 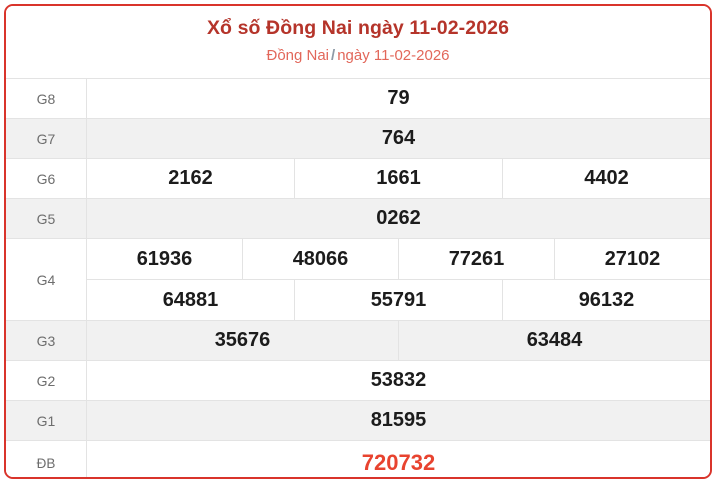 I want to click on table-row: G6 2162 1661 4402, so click(x=358, y=178).